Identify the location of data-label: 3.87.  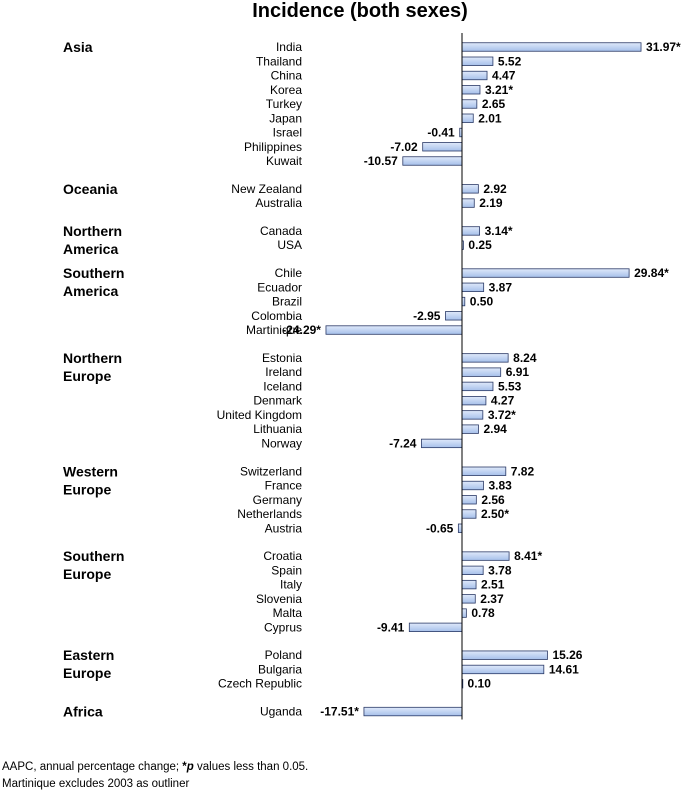
(501, 287).